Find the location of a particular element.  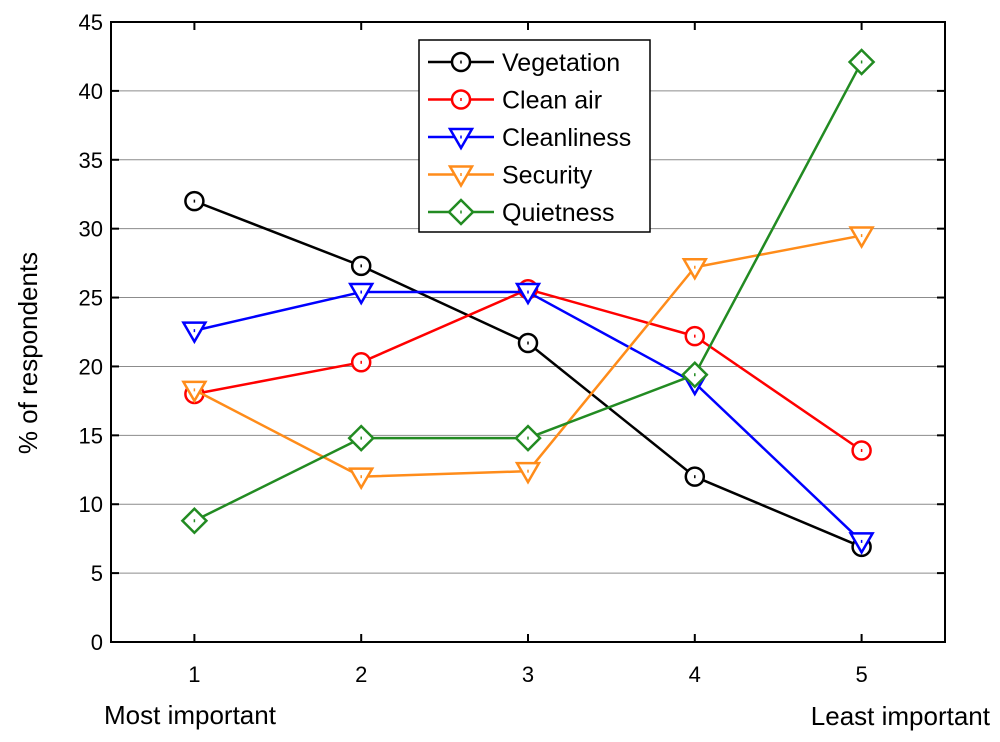

x-tick-label: 1 is located at coordinates (194, 674).